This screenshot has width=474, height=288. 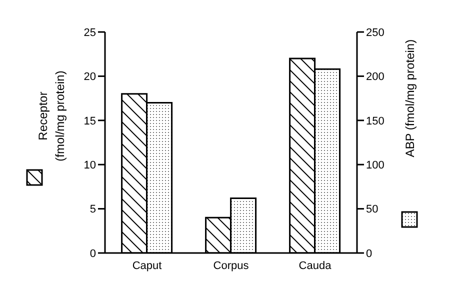 What do you see at coordinates (231, 266) in the screenshot?
I see `x-tick-label: Corpus` at bounding box center [231, 266].